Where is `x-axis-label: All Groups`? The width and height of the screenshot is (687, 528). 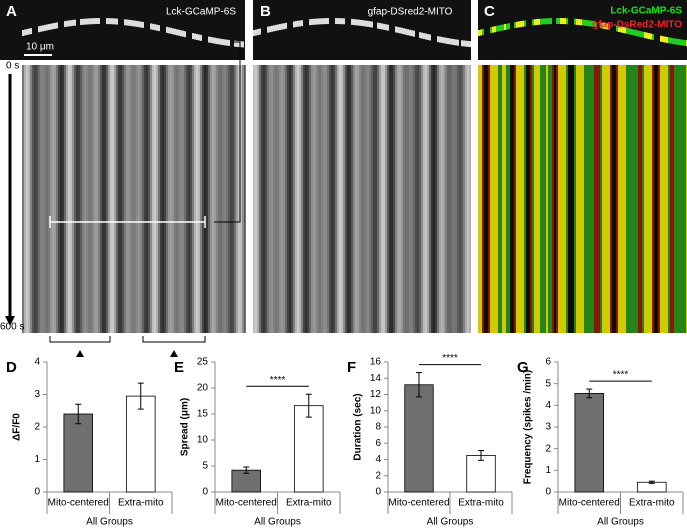
x-axis-label: All Groups is located at coordinates (620, 522).